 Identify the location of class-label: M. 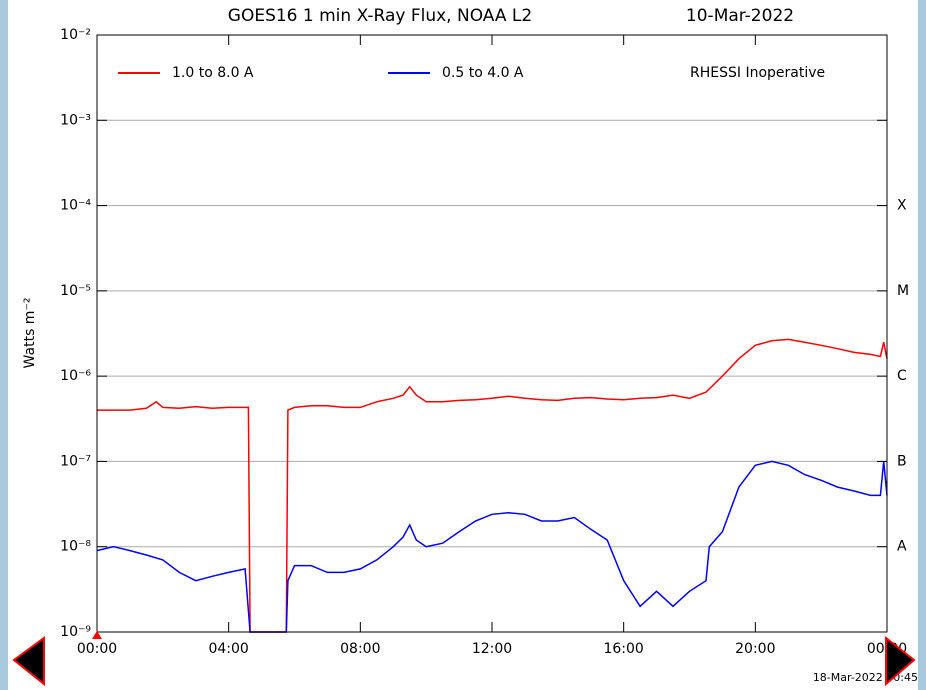
(903, 291).